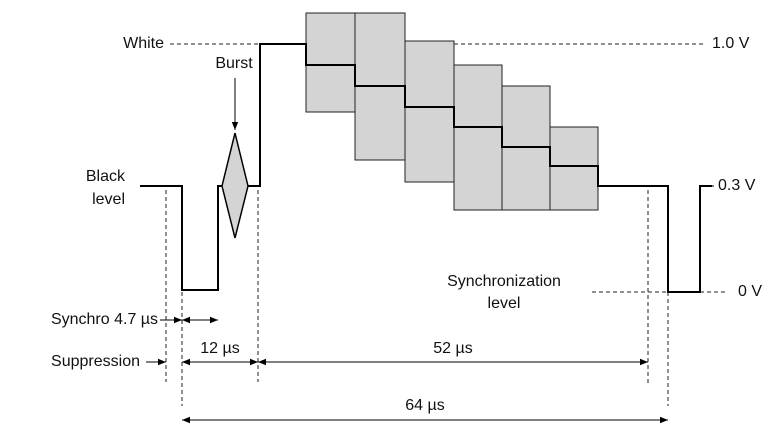  Describe the element at coordinates (219, 348) in the screenshot. I see `burst-gap-label: 12 µs` at that location.